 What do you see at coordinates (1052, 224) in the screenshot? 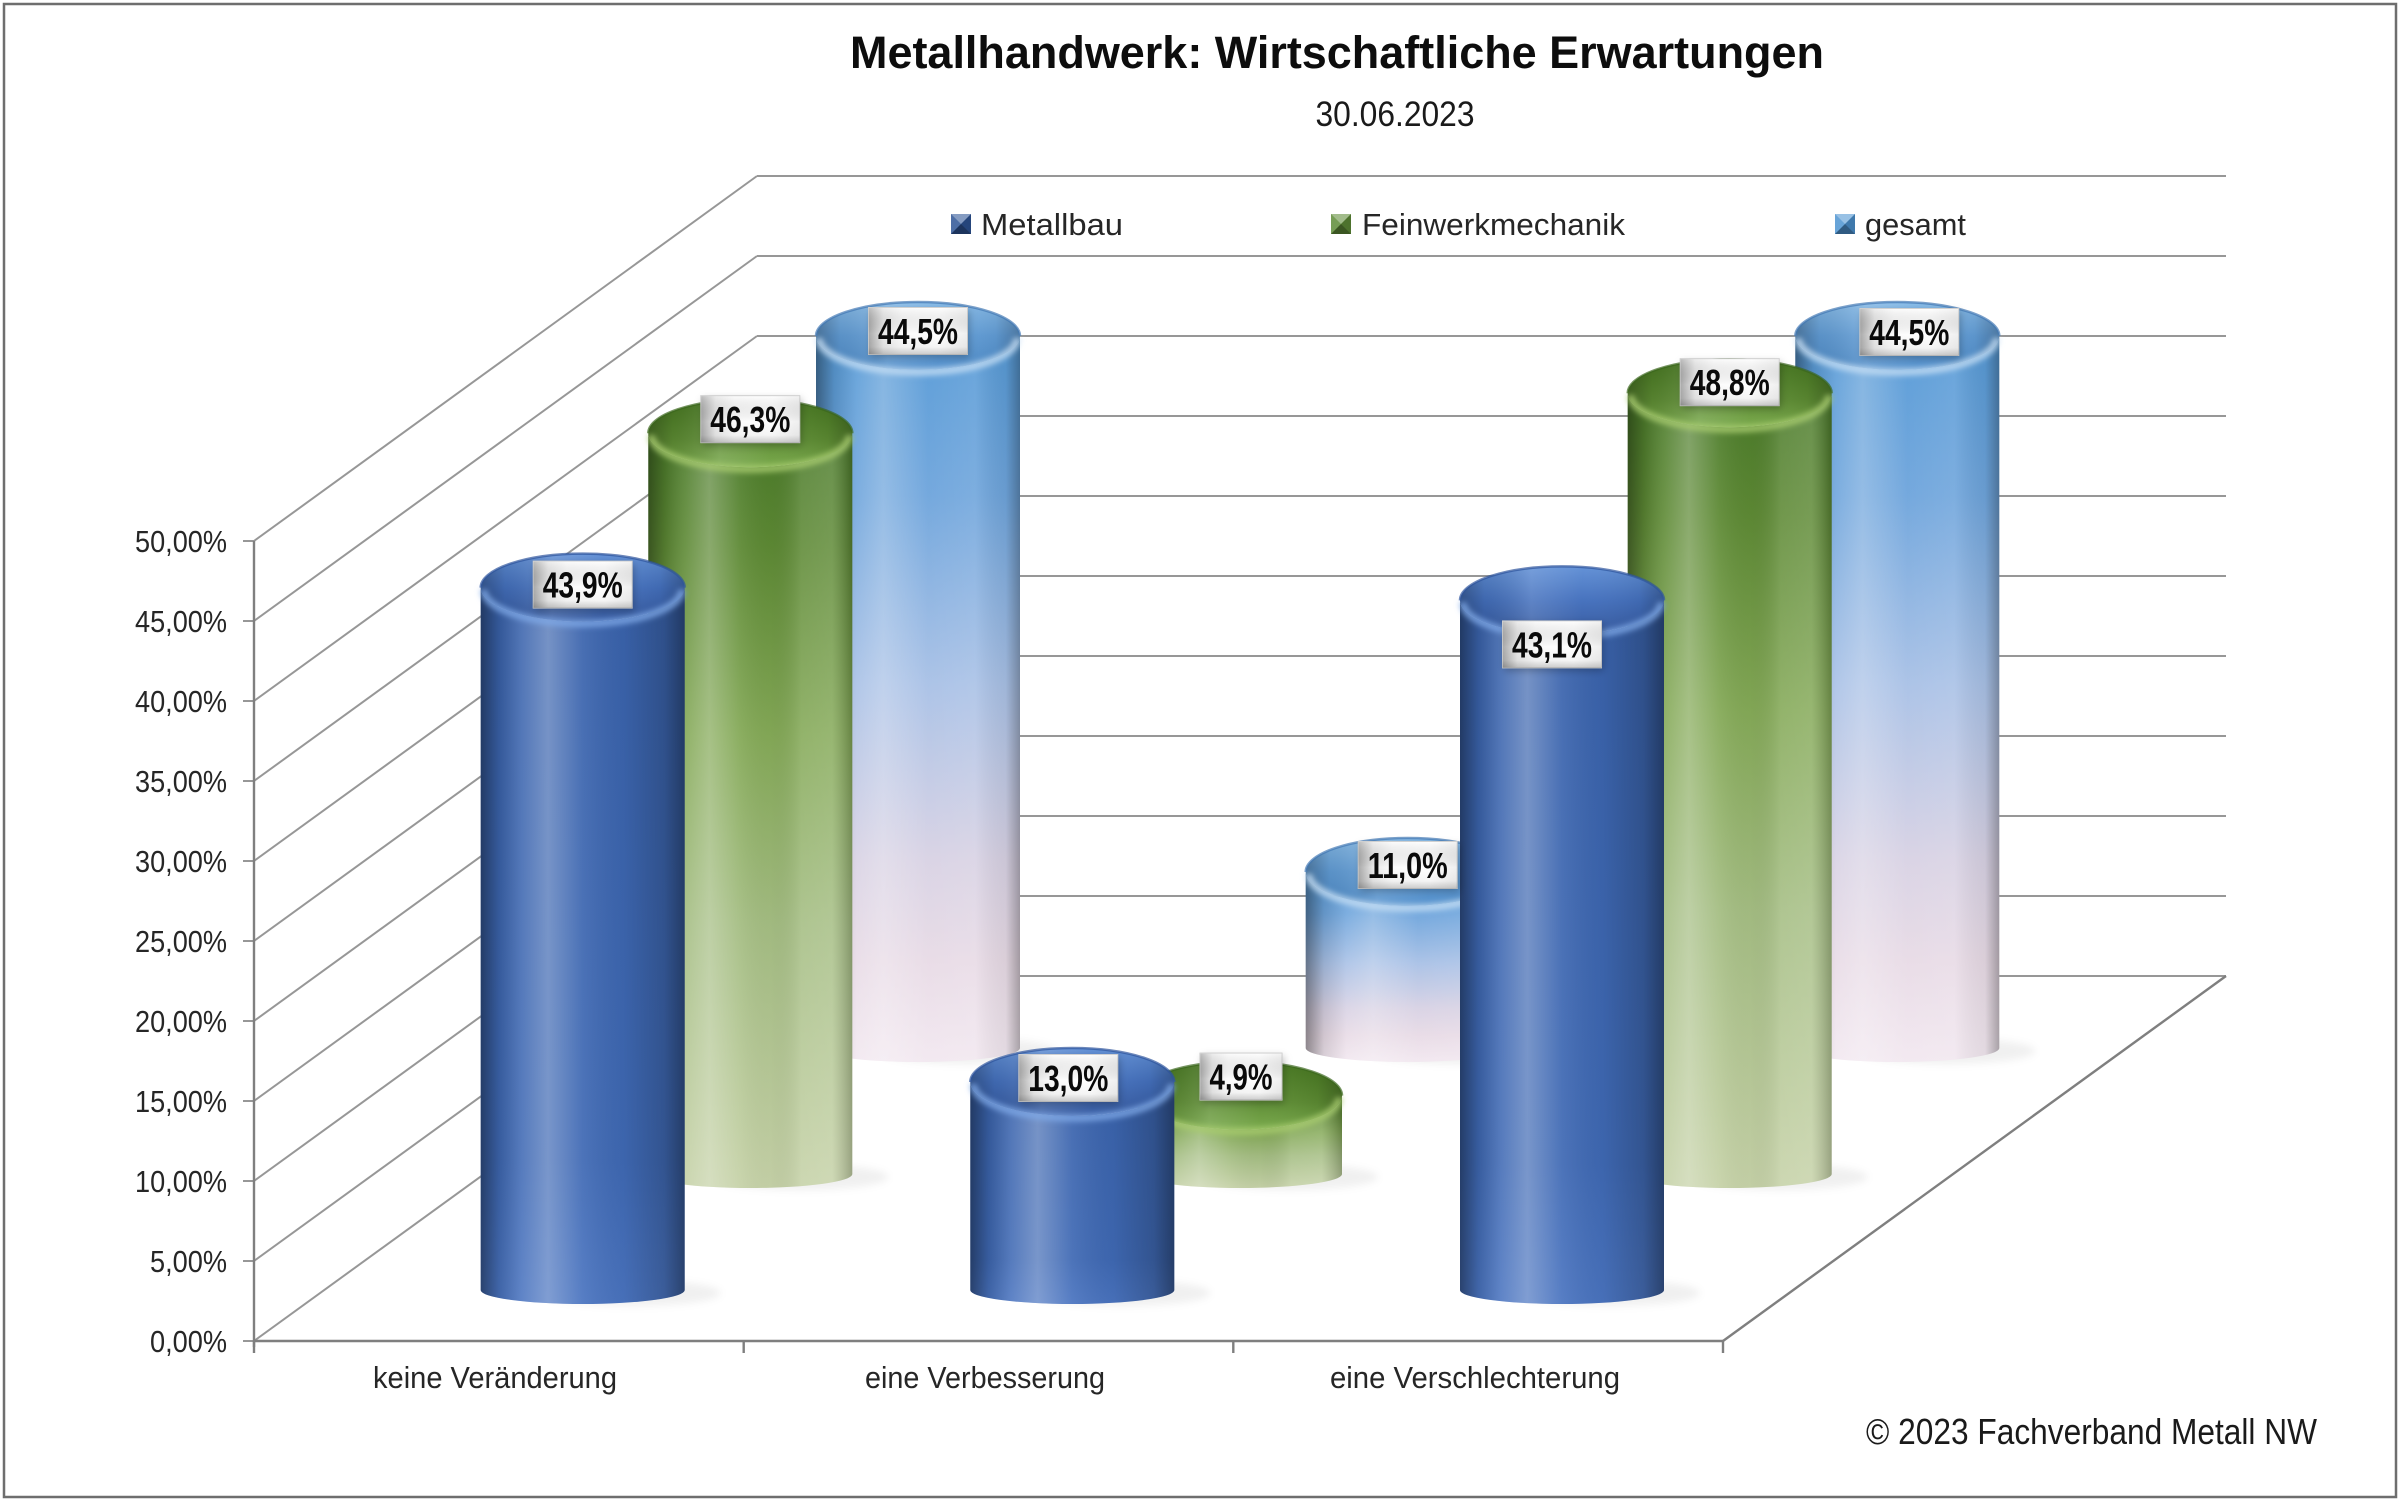
I see `svg-text: Metallbau` at bounding box center [1052, 224].